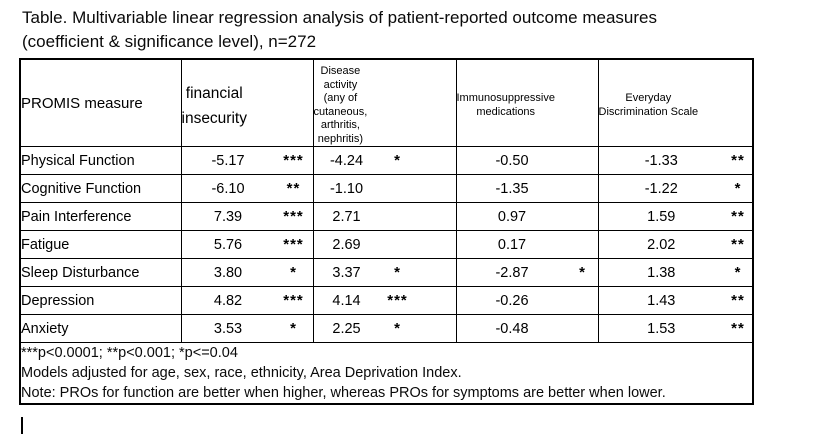 This screenshot has height=440, width=828. I want to click on coefficient-cell: 1.38 *, so click(675, 272).